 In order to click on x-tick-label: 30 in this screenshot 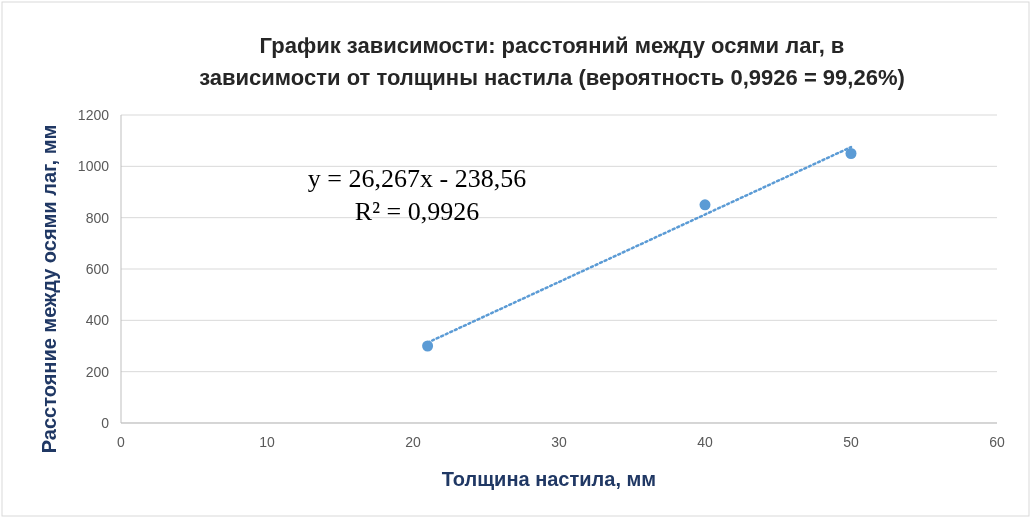, I will do `click(559, 442)`.